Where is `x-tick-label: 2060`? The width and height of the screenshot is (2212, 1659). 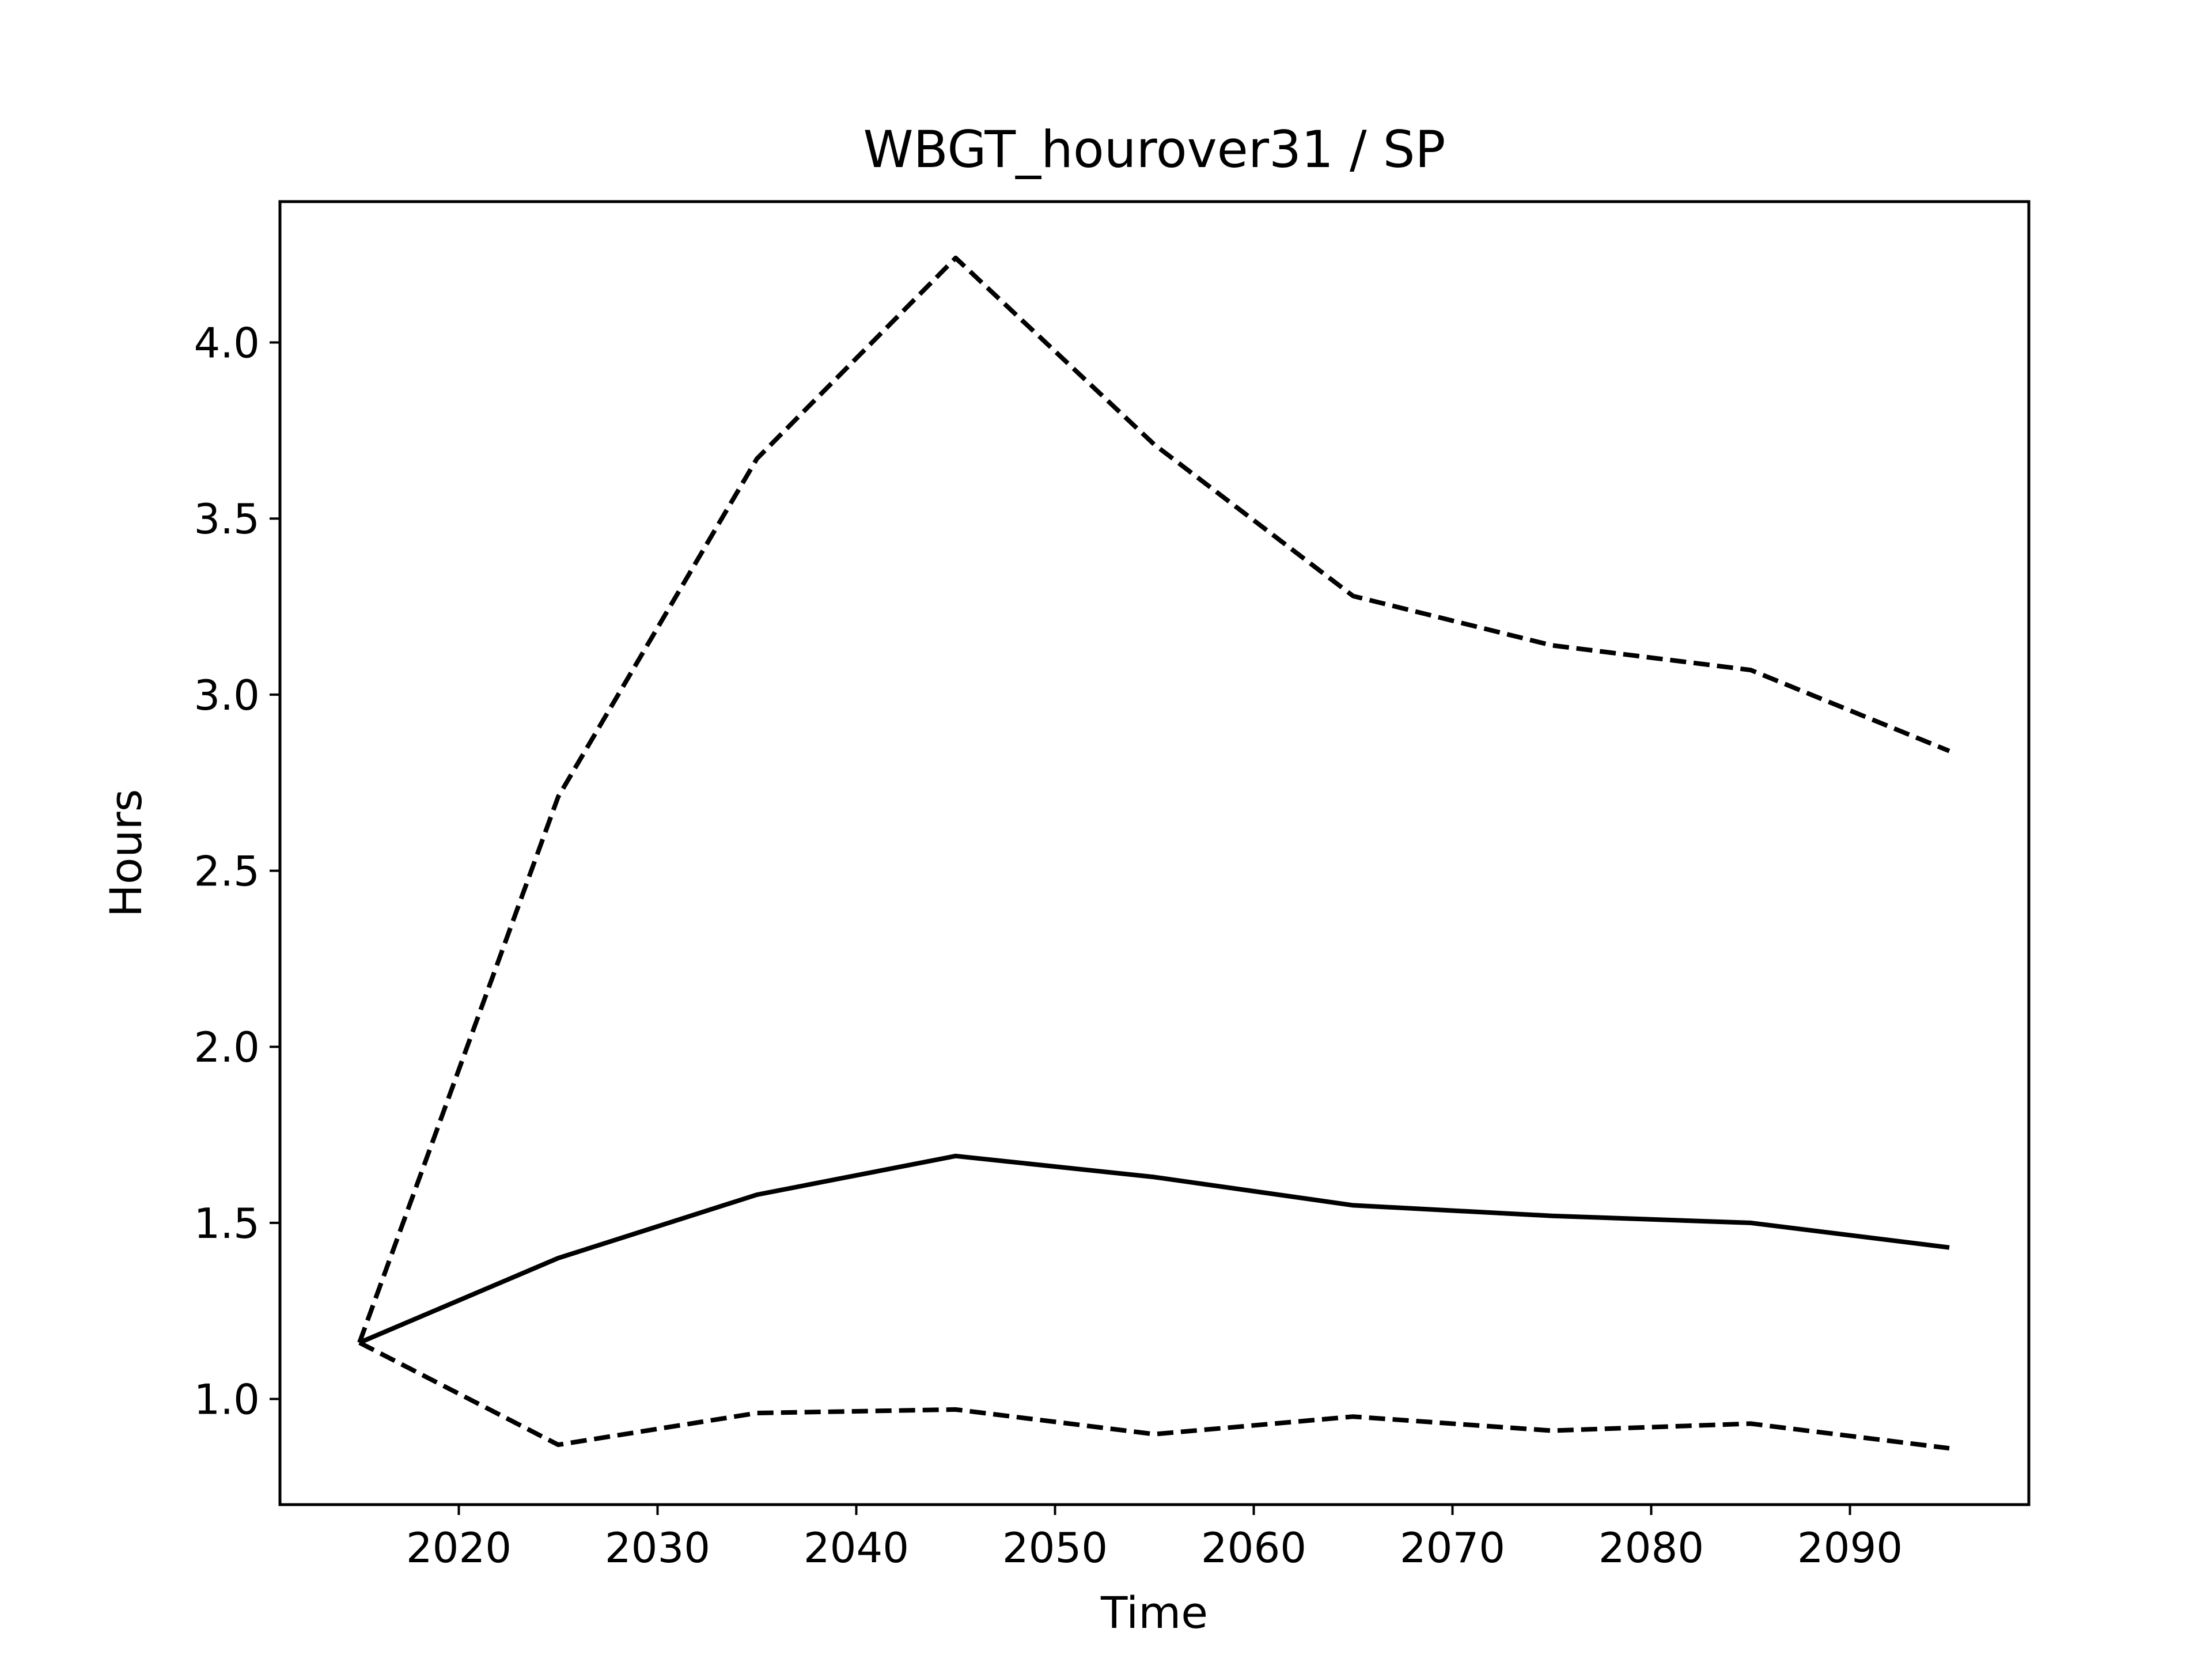
x-tick-label: 2060 is located at coordinates (1253, 1548).